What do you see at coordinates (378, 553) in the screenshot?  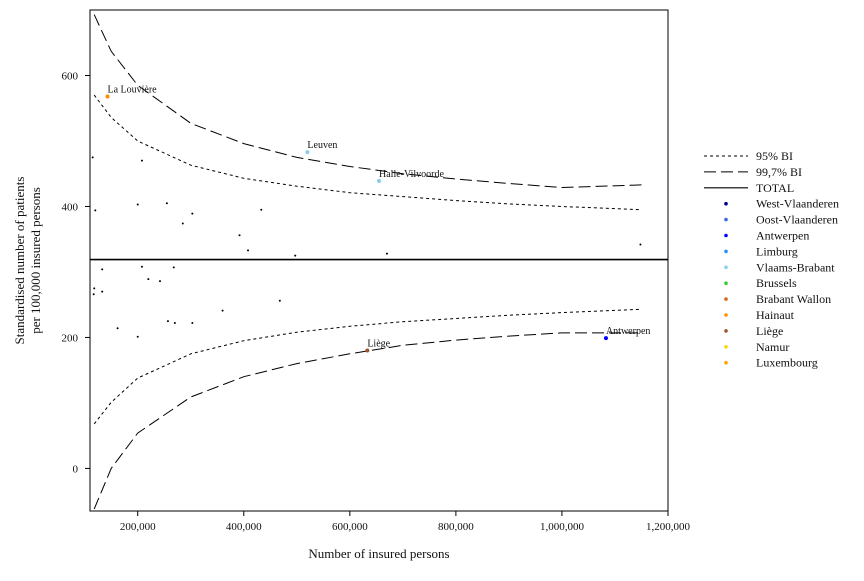 I see `x-axis-title: Number of insured persons` at bounding box center [378, 553].